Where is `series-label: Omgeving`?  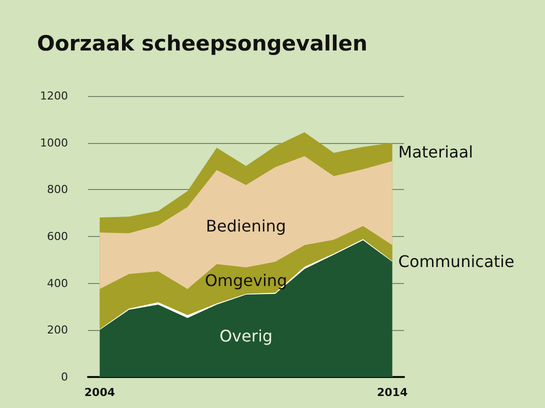
series-label: Omgeving is located at coordinates (246, 280).